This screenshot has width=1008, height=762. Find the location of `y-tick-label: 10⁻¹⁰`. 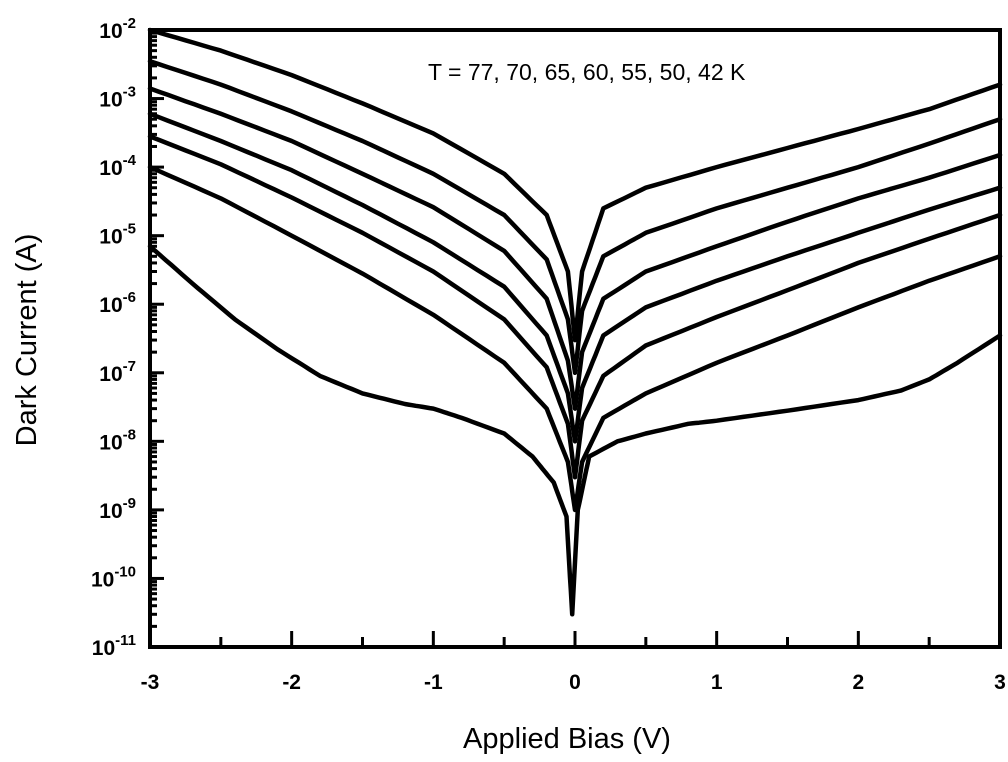

y-tick-label: 10⁻¹⁰ is located at coordinates (113, 577).